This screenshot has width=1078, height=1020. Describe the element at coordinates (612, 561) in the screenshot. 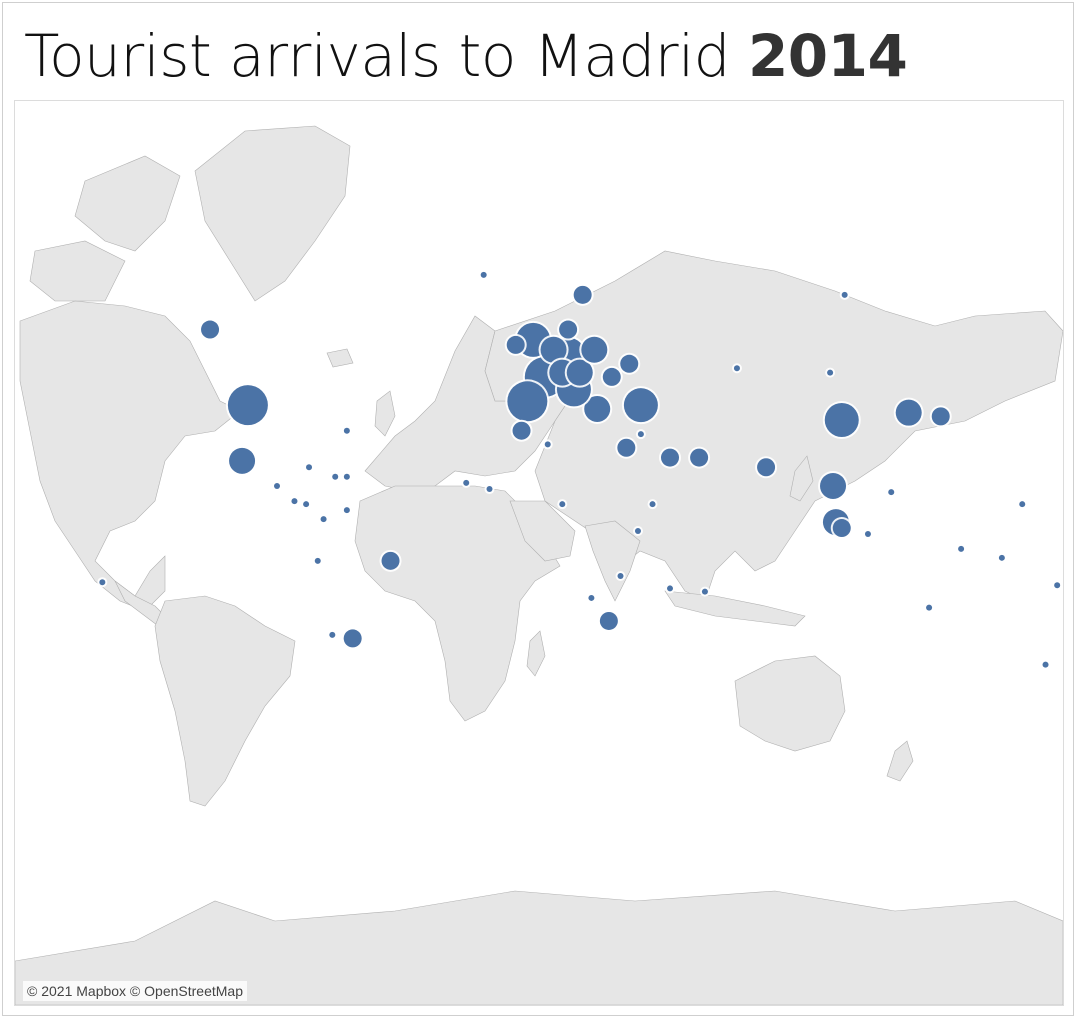

I see `land-india` at that location.